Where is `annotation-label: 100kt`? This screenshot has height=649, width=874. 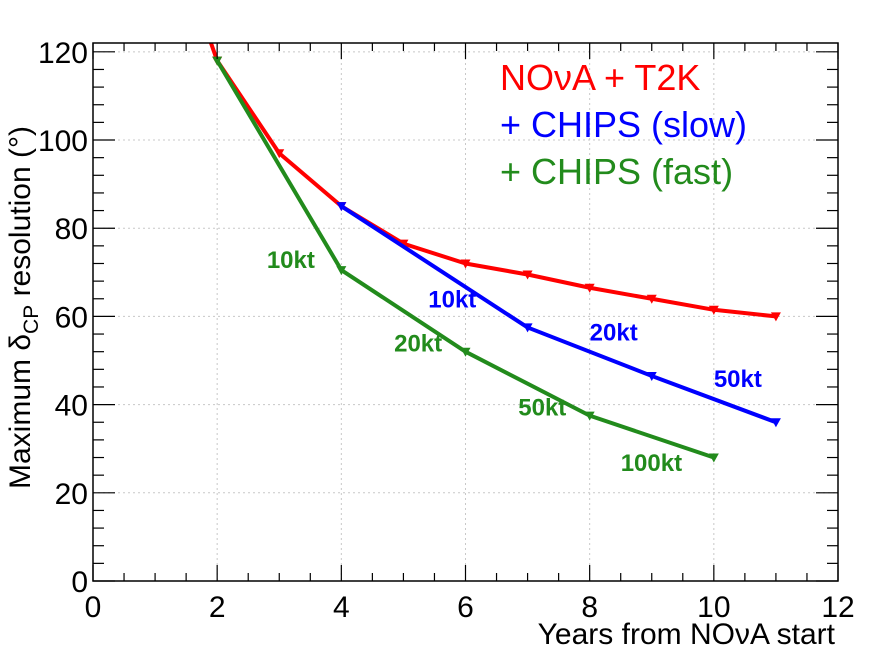
annotation-label: 100kt is located at coordinates (651, 463).